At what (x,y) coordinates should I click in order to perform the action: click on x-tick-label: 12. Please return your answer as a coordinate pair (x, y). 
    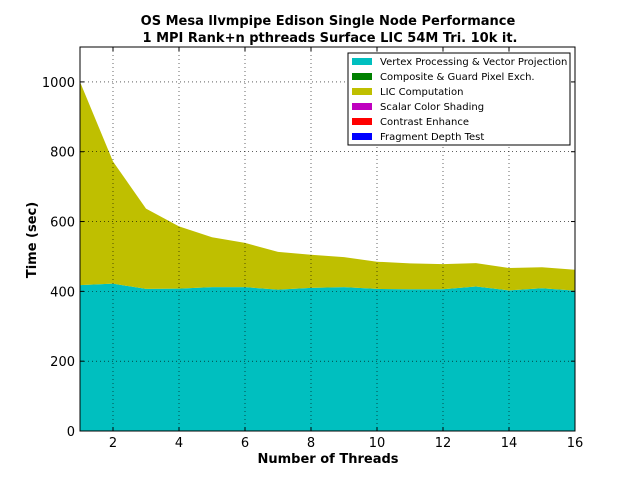
    Looking at the image, I should click on (443, 443).